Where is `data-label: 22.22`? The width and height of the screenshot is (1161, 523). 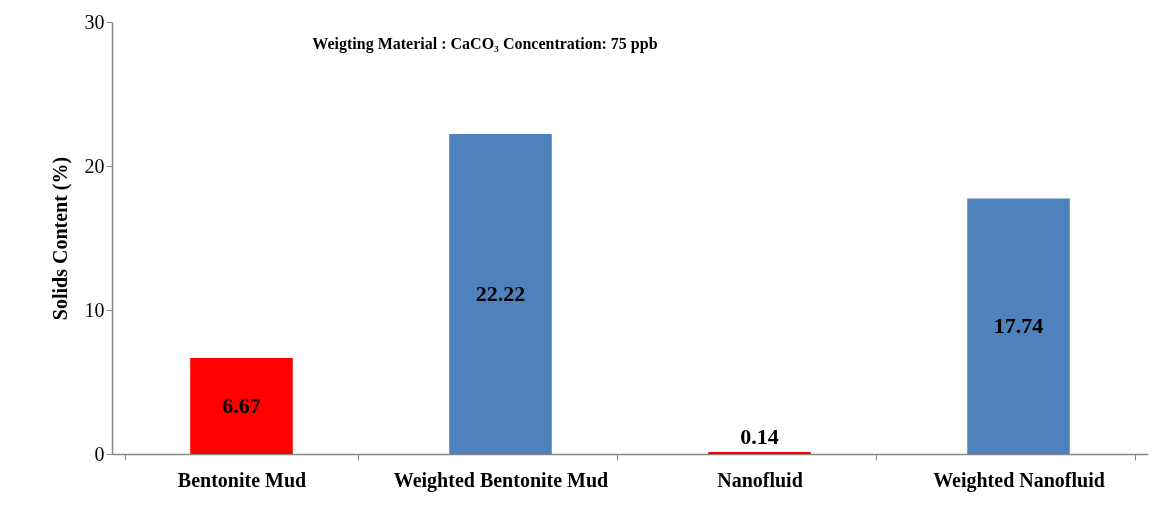
data-label: 22.22 is located at coordinates (500, 294).